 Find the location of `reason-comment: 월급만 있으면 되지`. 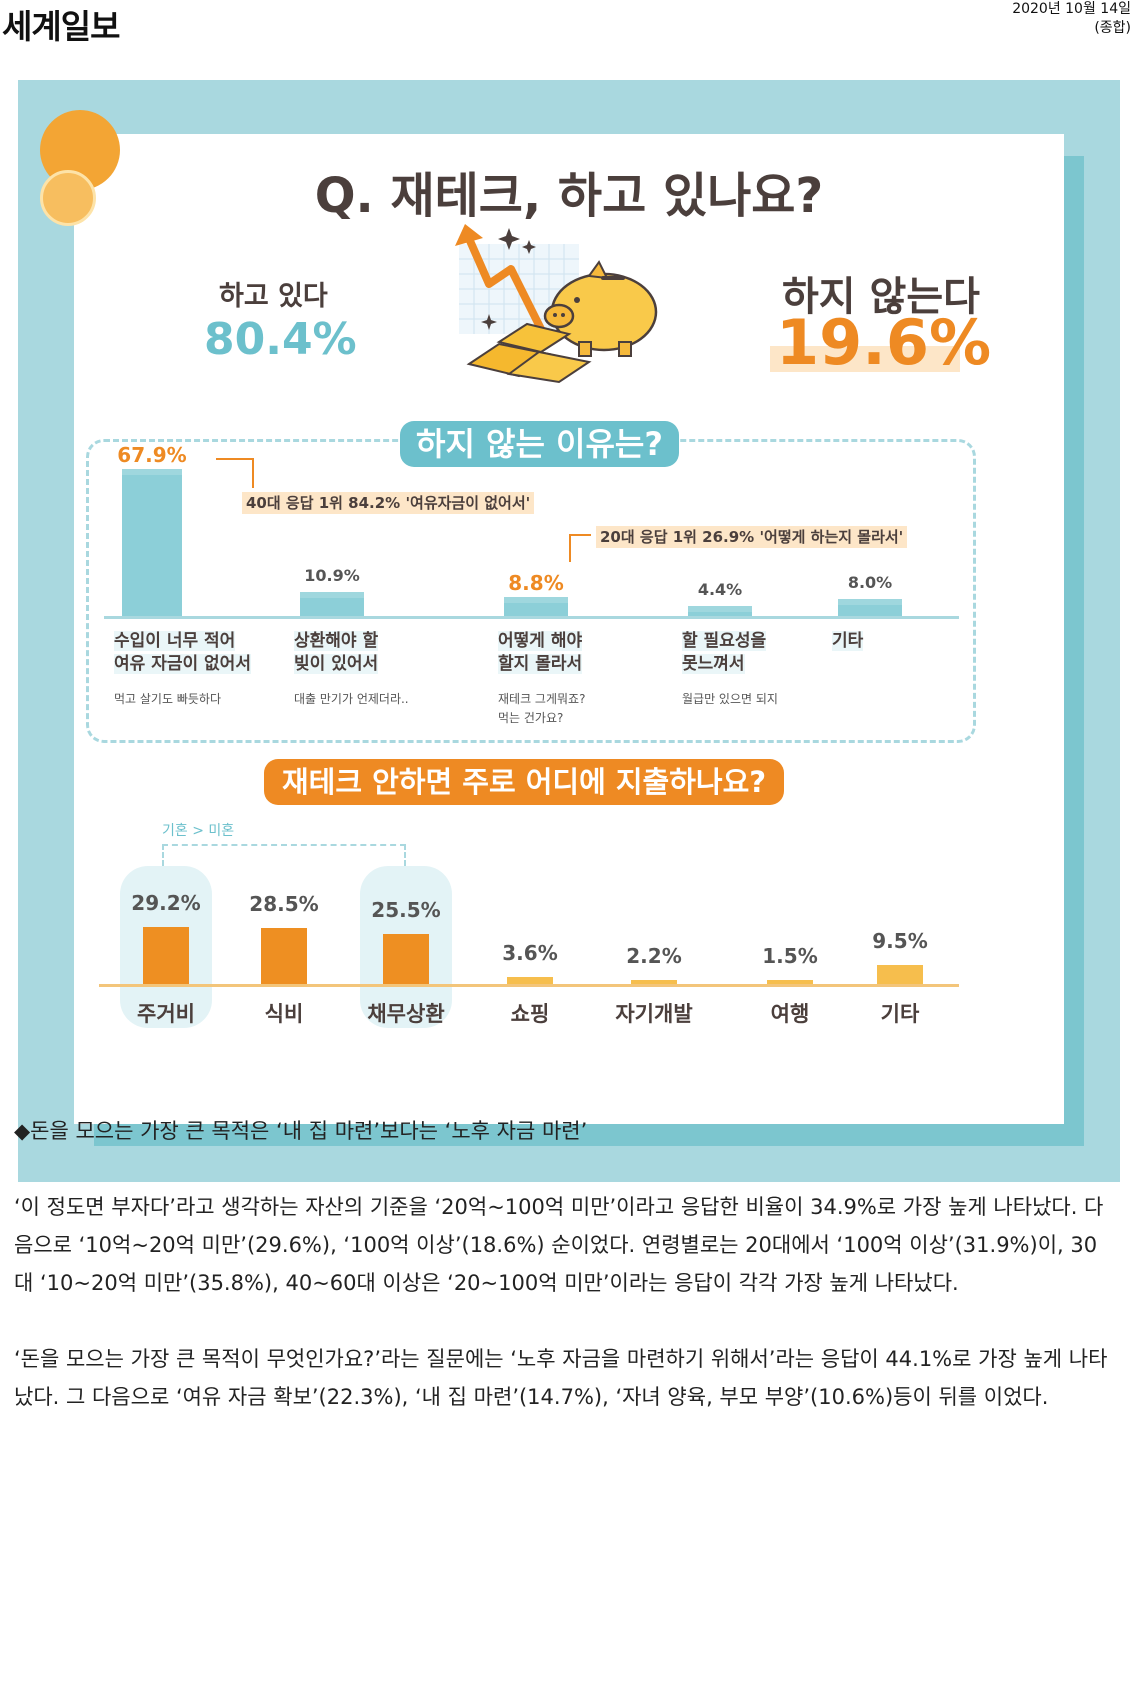

reason-comment: 월급만 있으면 되지 is located at coordinates (730, 699).